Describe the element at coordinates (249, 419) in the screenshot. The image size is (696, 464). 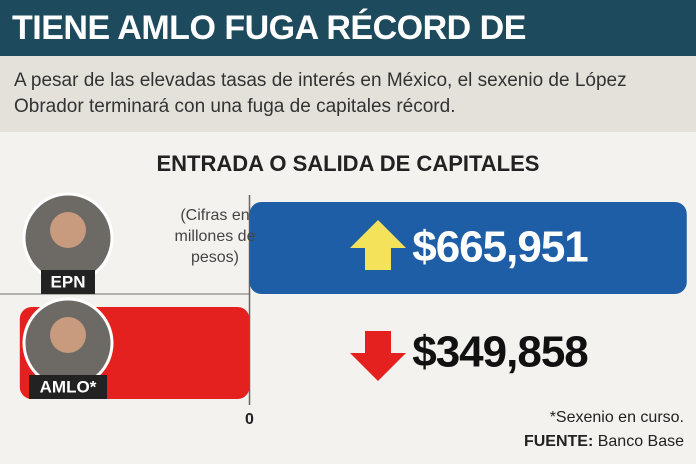
I see `x-tick-label: 0` at that location.